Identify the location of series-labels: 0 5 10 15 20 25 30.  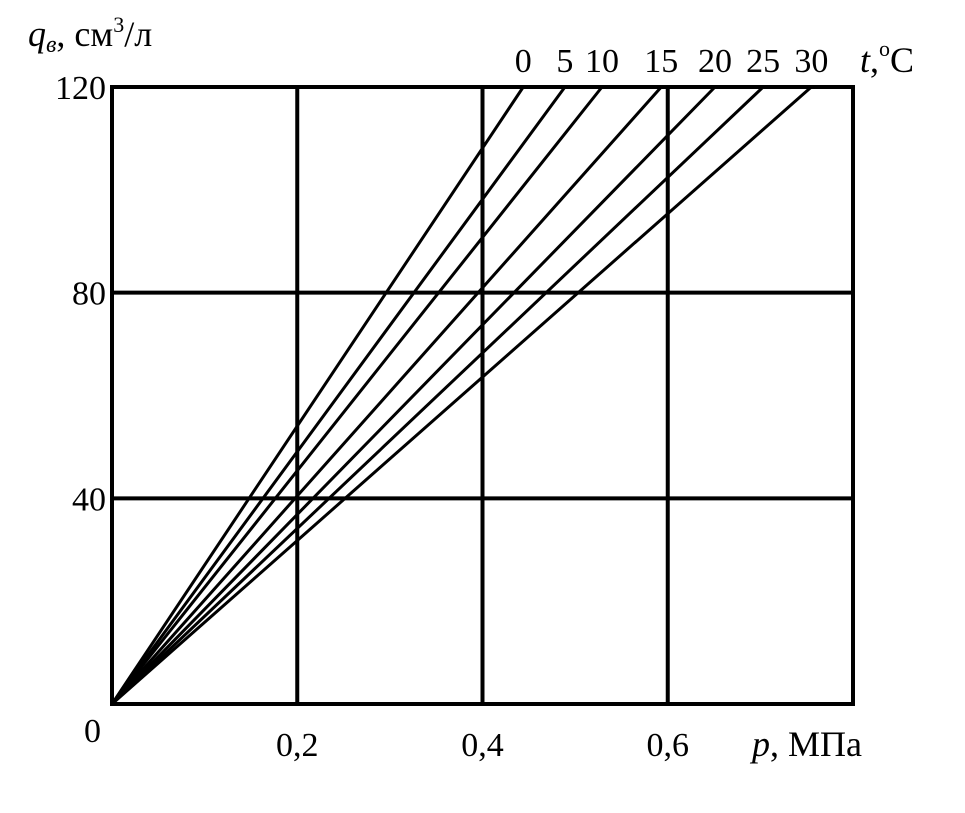
(672, 61).